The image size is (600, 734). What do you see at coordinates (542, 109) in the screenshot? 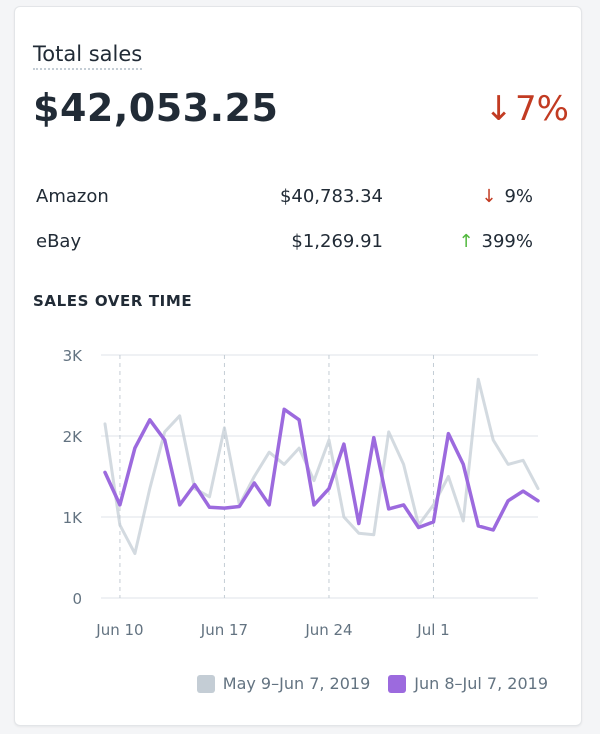
I see `total-change-value: 7%` at bounding box center [542, 109].